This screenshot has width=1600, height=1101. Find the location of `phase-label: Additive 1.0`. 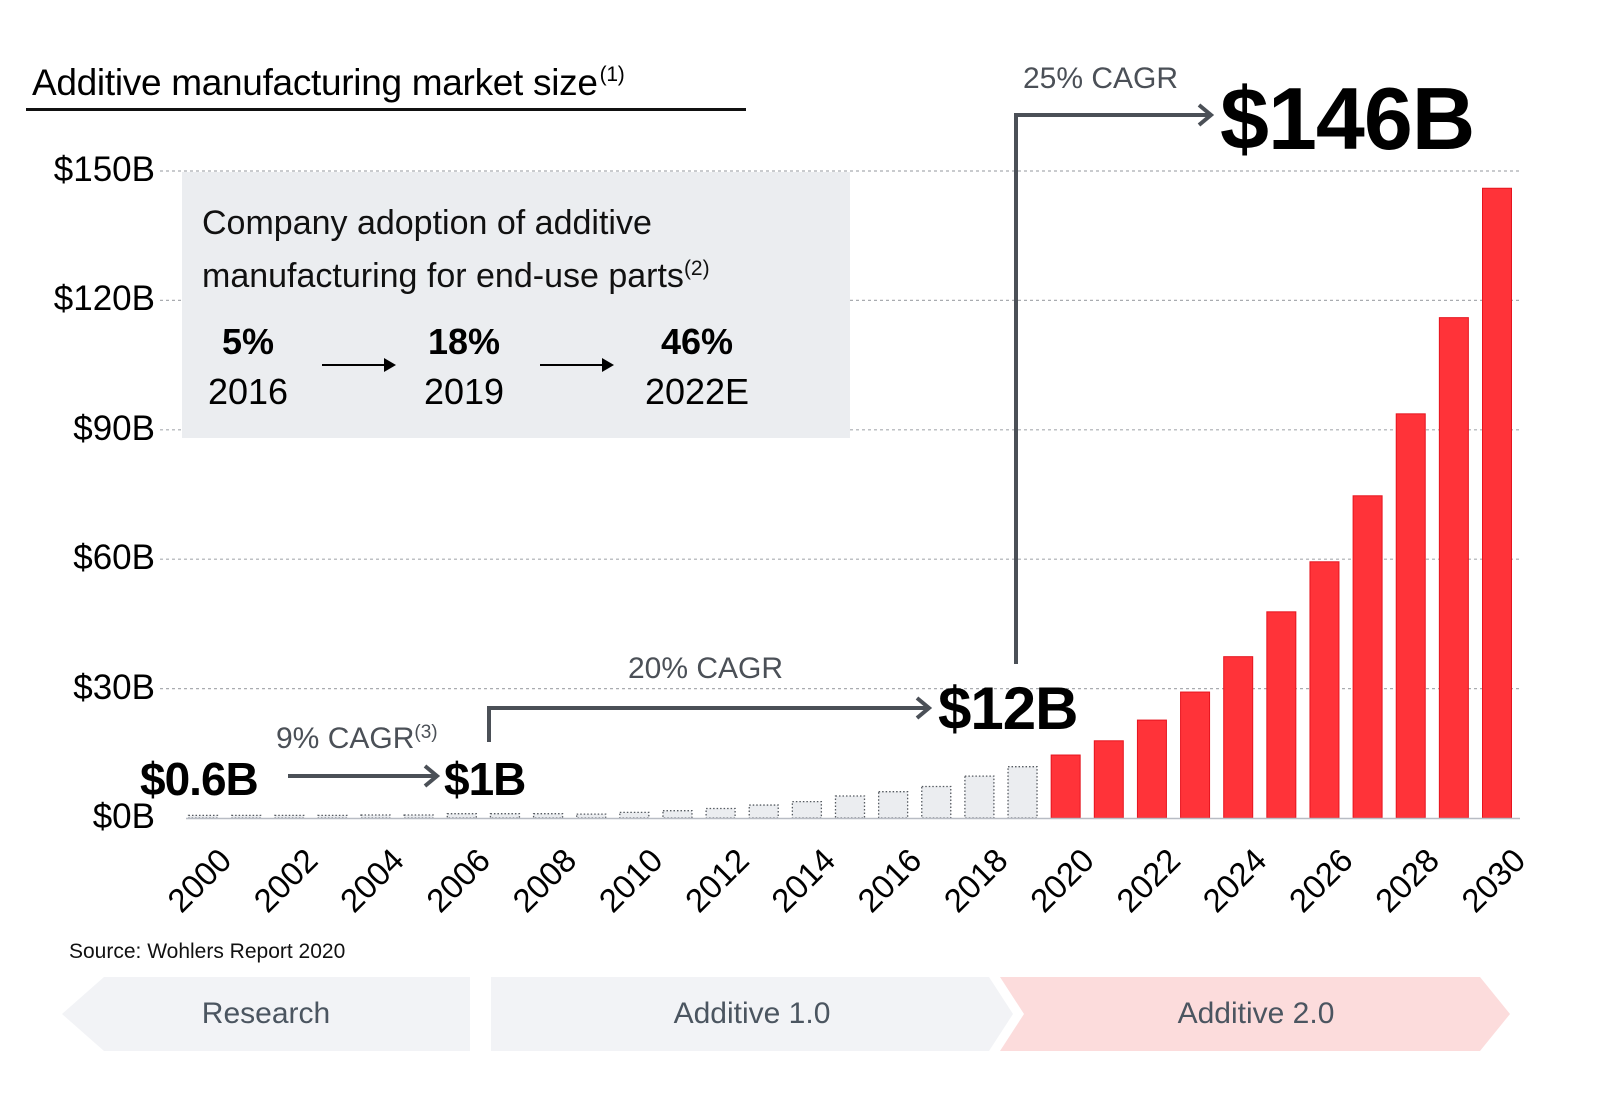

phase-label: Additive 1.0 is located at coordinates (752, 1013).